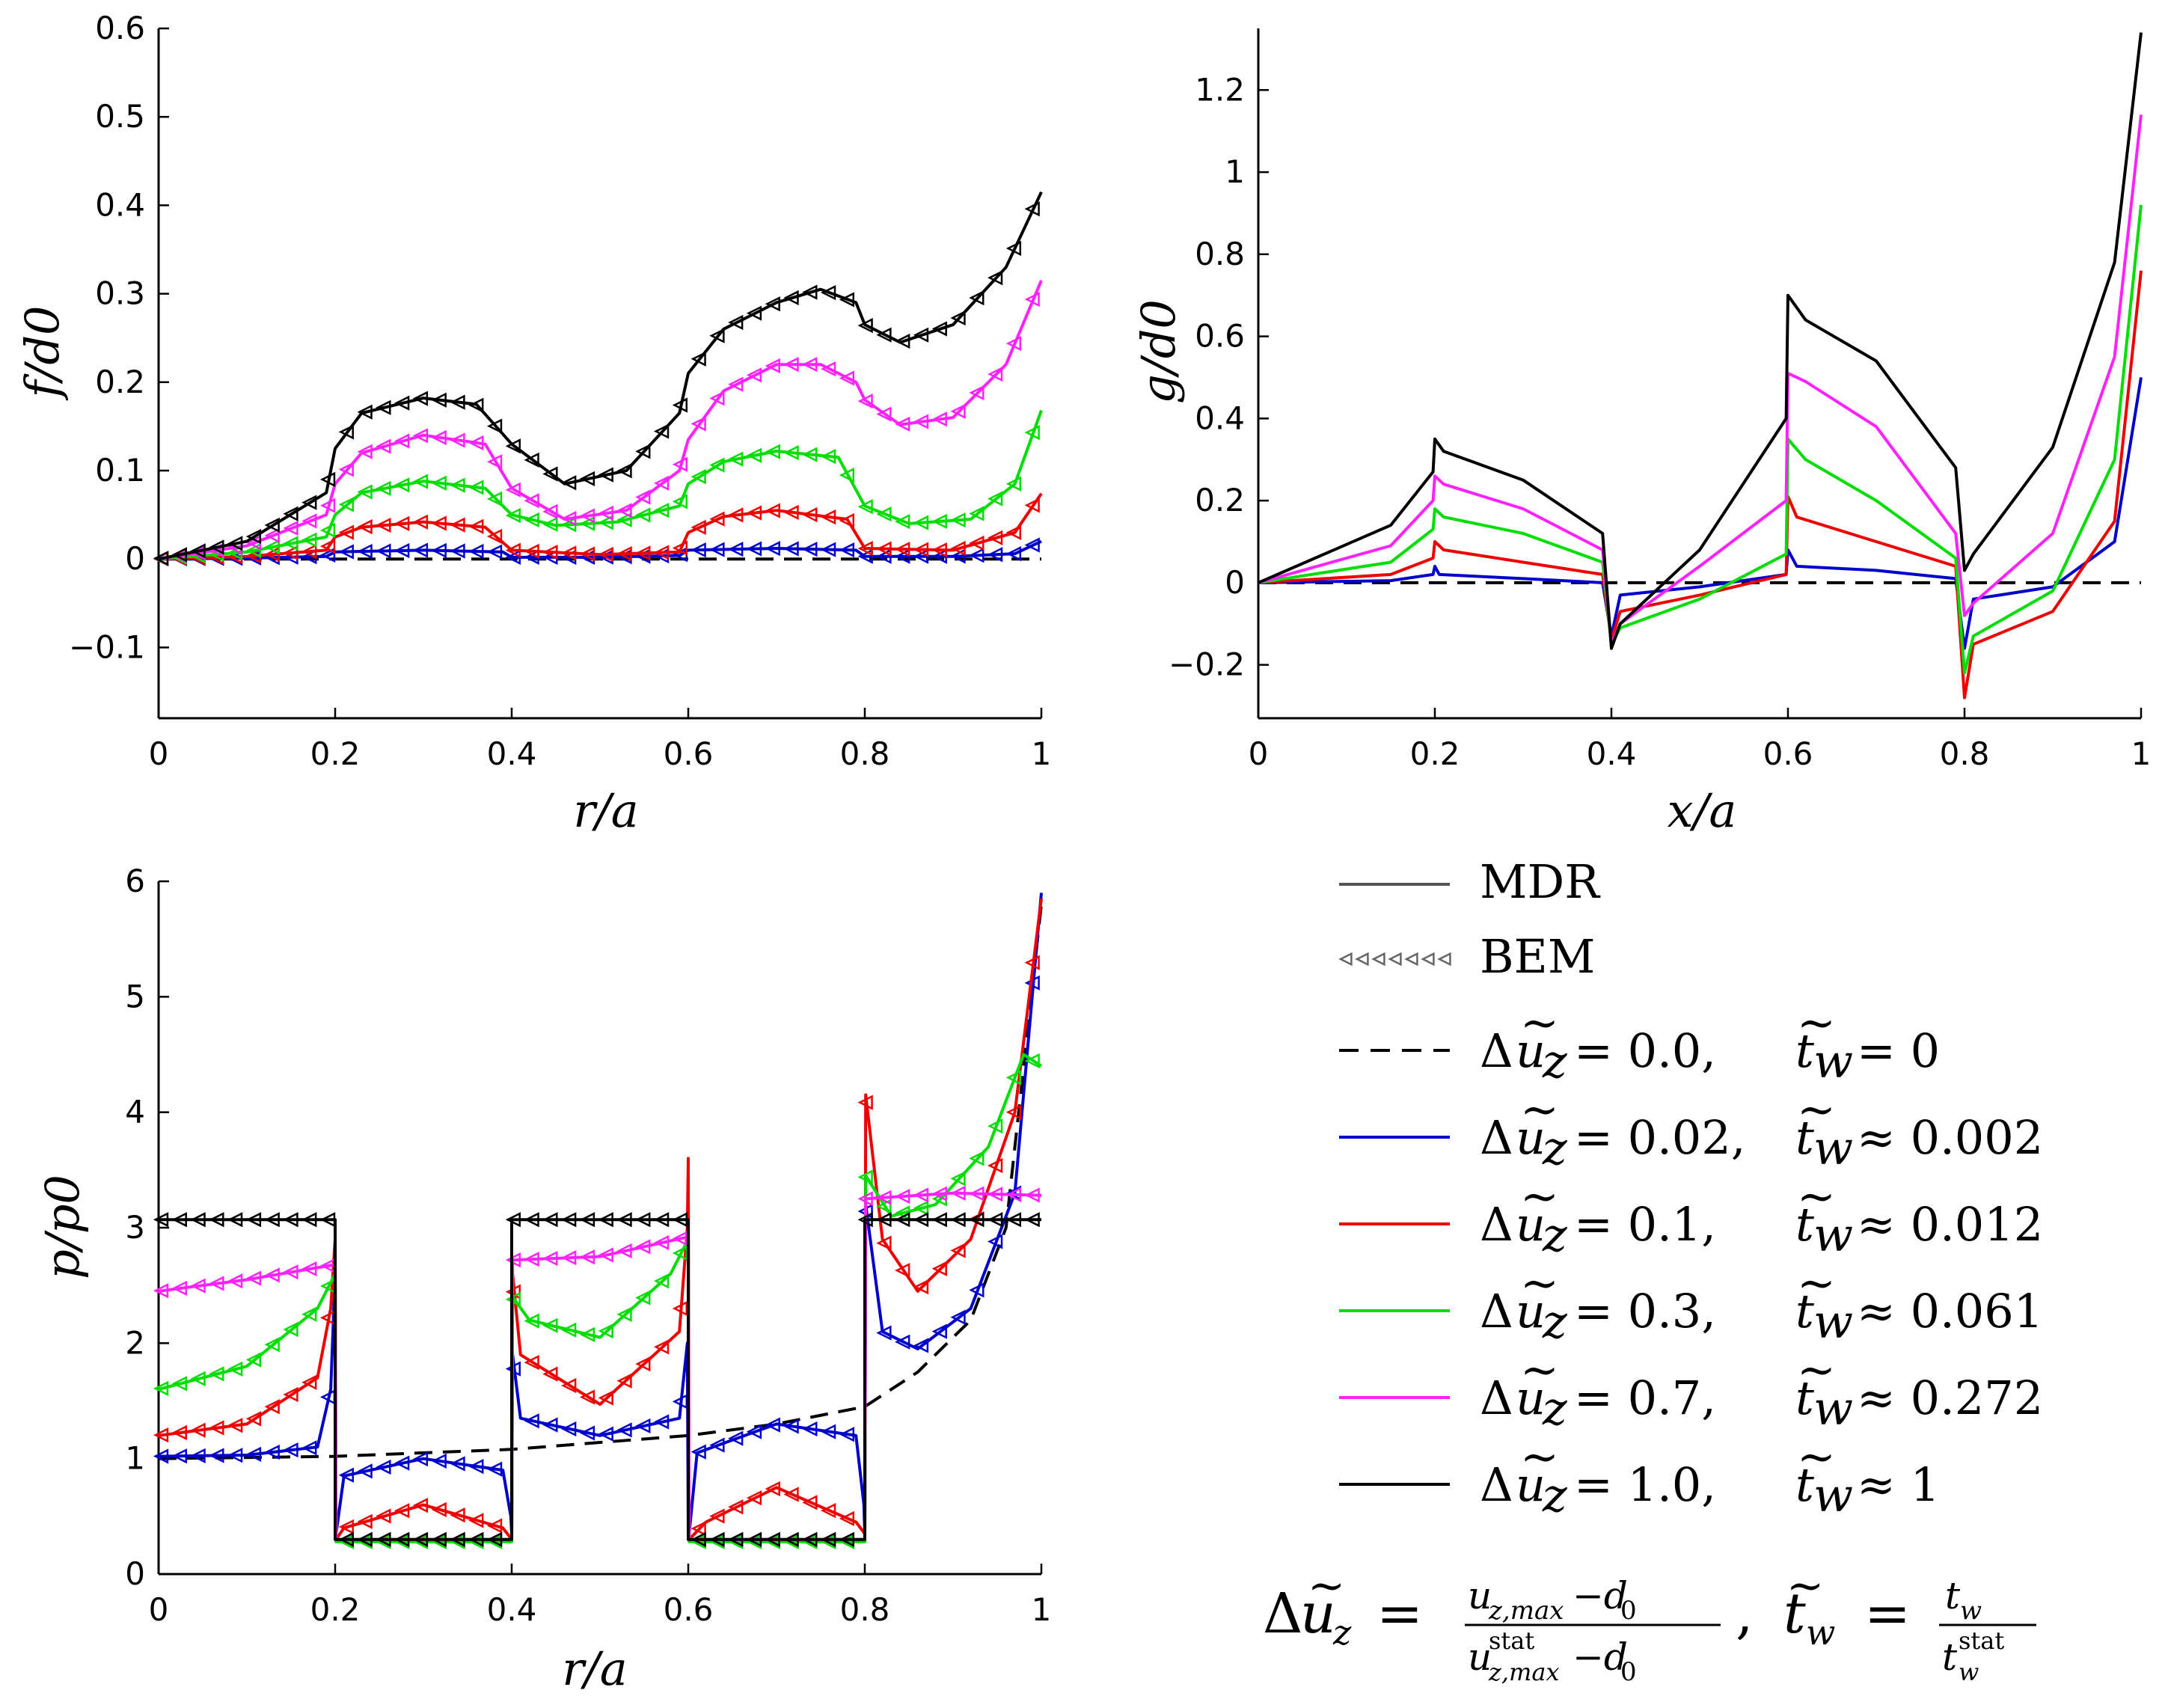 Image resolution: width=2165 pixels, height=1708 pixels. I want to click on x-tick-label: 0.2, so click(335, 1609).